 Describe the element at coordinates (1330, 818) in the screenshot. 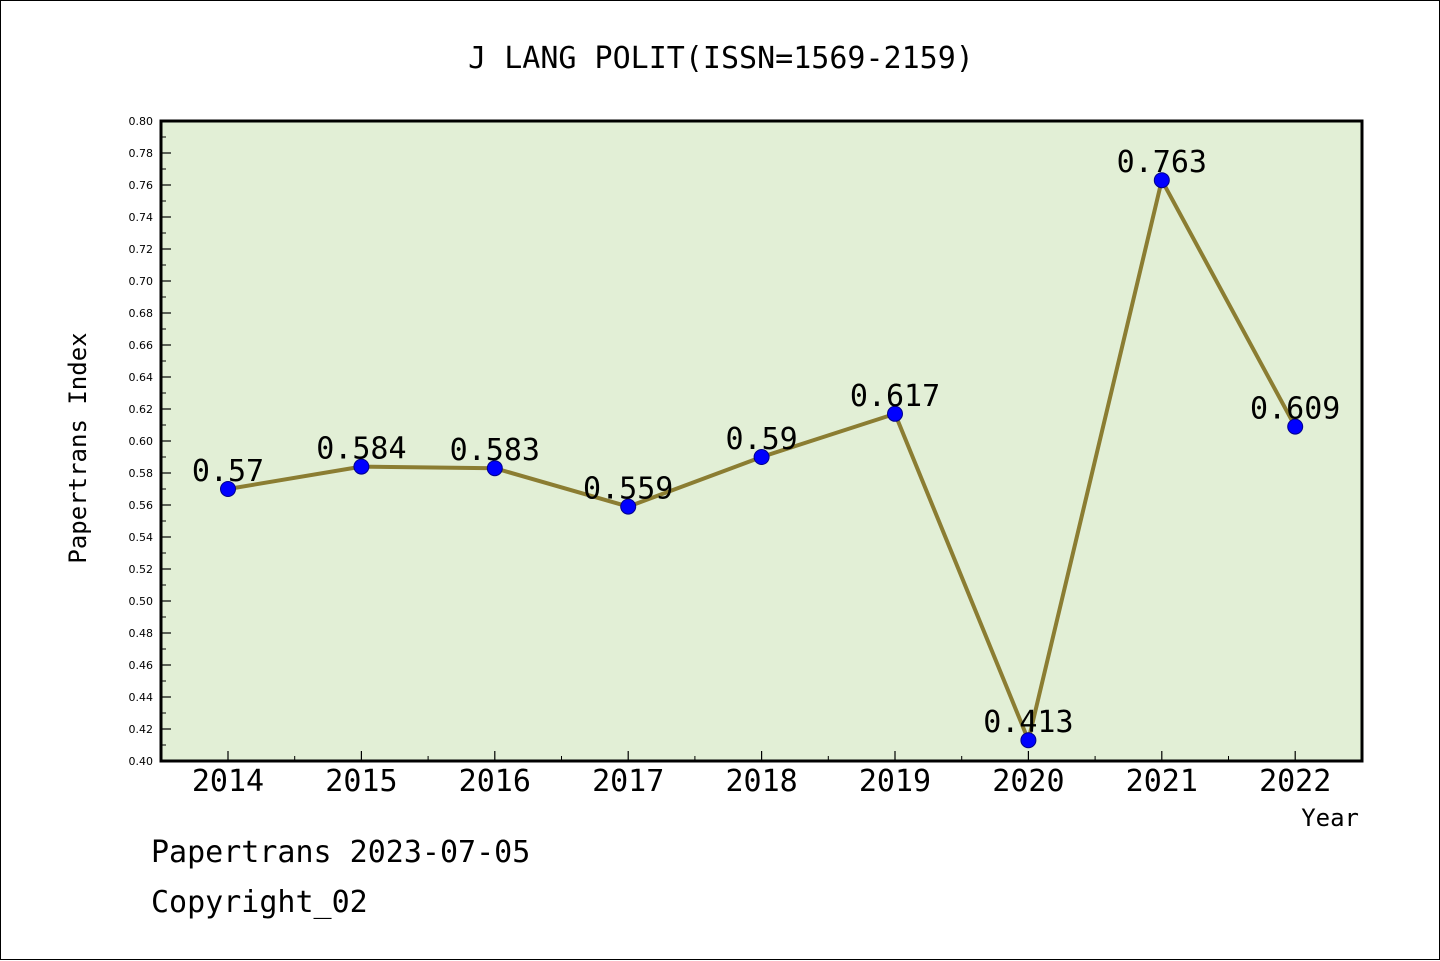

I see `x-axis-title: Year` at that location.